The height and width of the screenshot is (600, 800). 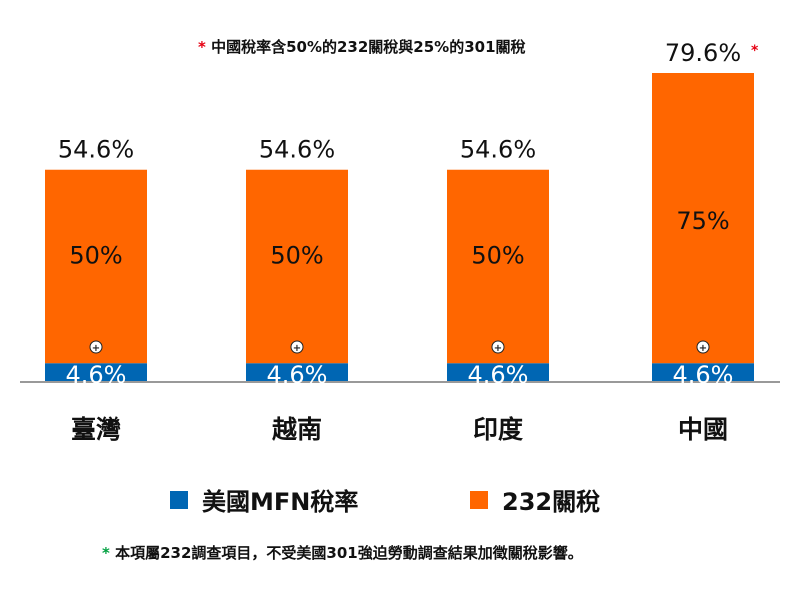 I want to click on total-label-2: 54.6%, so click(x=498, y=150).